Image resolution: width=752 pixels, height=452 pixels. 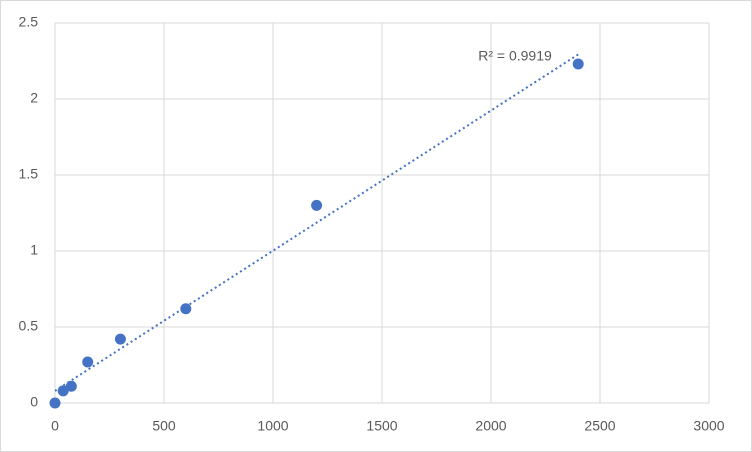 What do you see at coordinates (55, 426) in the screenshot?
I see `x-tick-label: 0` at bounding box center [55, 426].